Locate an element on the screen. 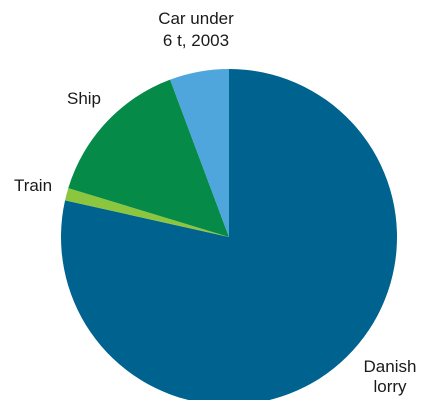 This screenshot has width=425, height=400. pie-label-car-under-6-t-2003: Car under 6 t, 2003 is located at coordinates (196, 29).